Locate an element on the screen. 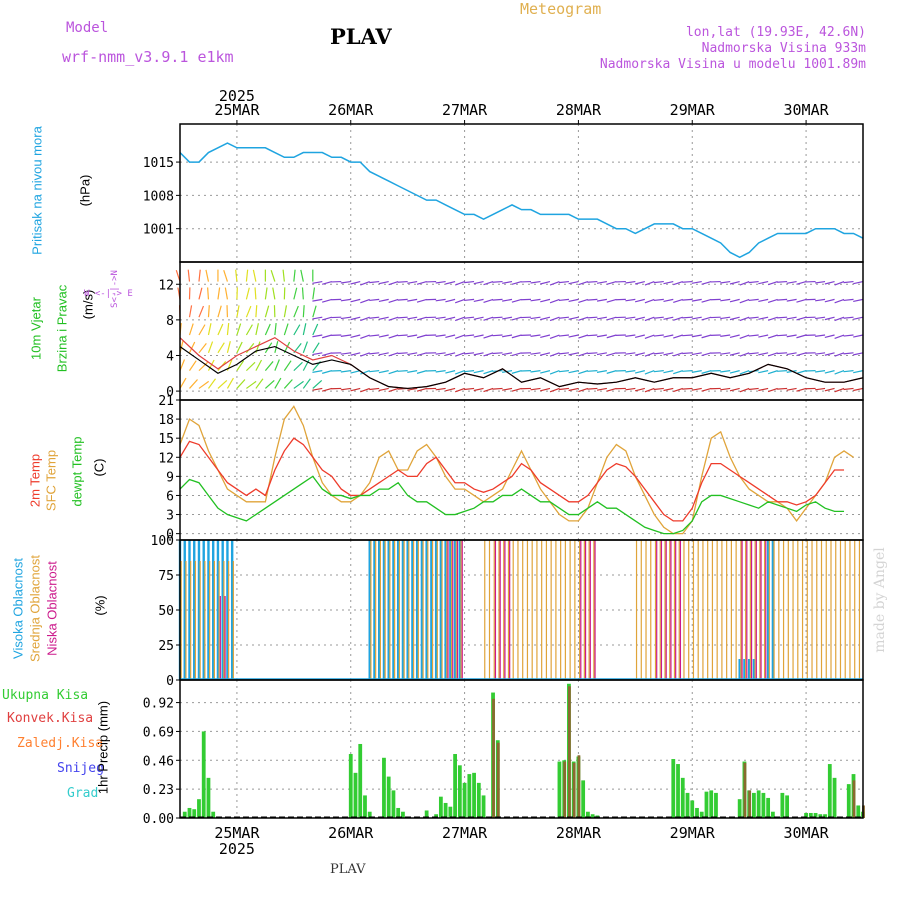 Image resolution: width=900 pixels, height=900 pixels. precip-label-zaledj: Zaledj.Kisa is located at coordinates (60, 743).